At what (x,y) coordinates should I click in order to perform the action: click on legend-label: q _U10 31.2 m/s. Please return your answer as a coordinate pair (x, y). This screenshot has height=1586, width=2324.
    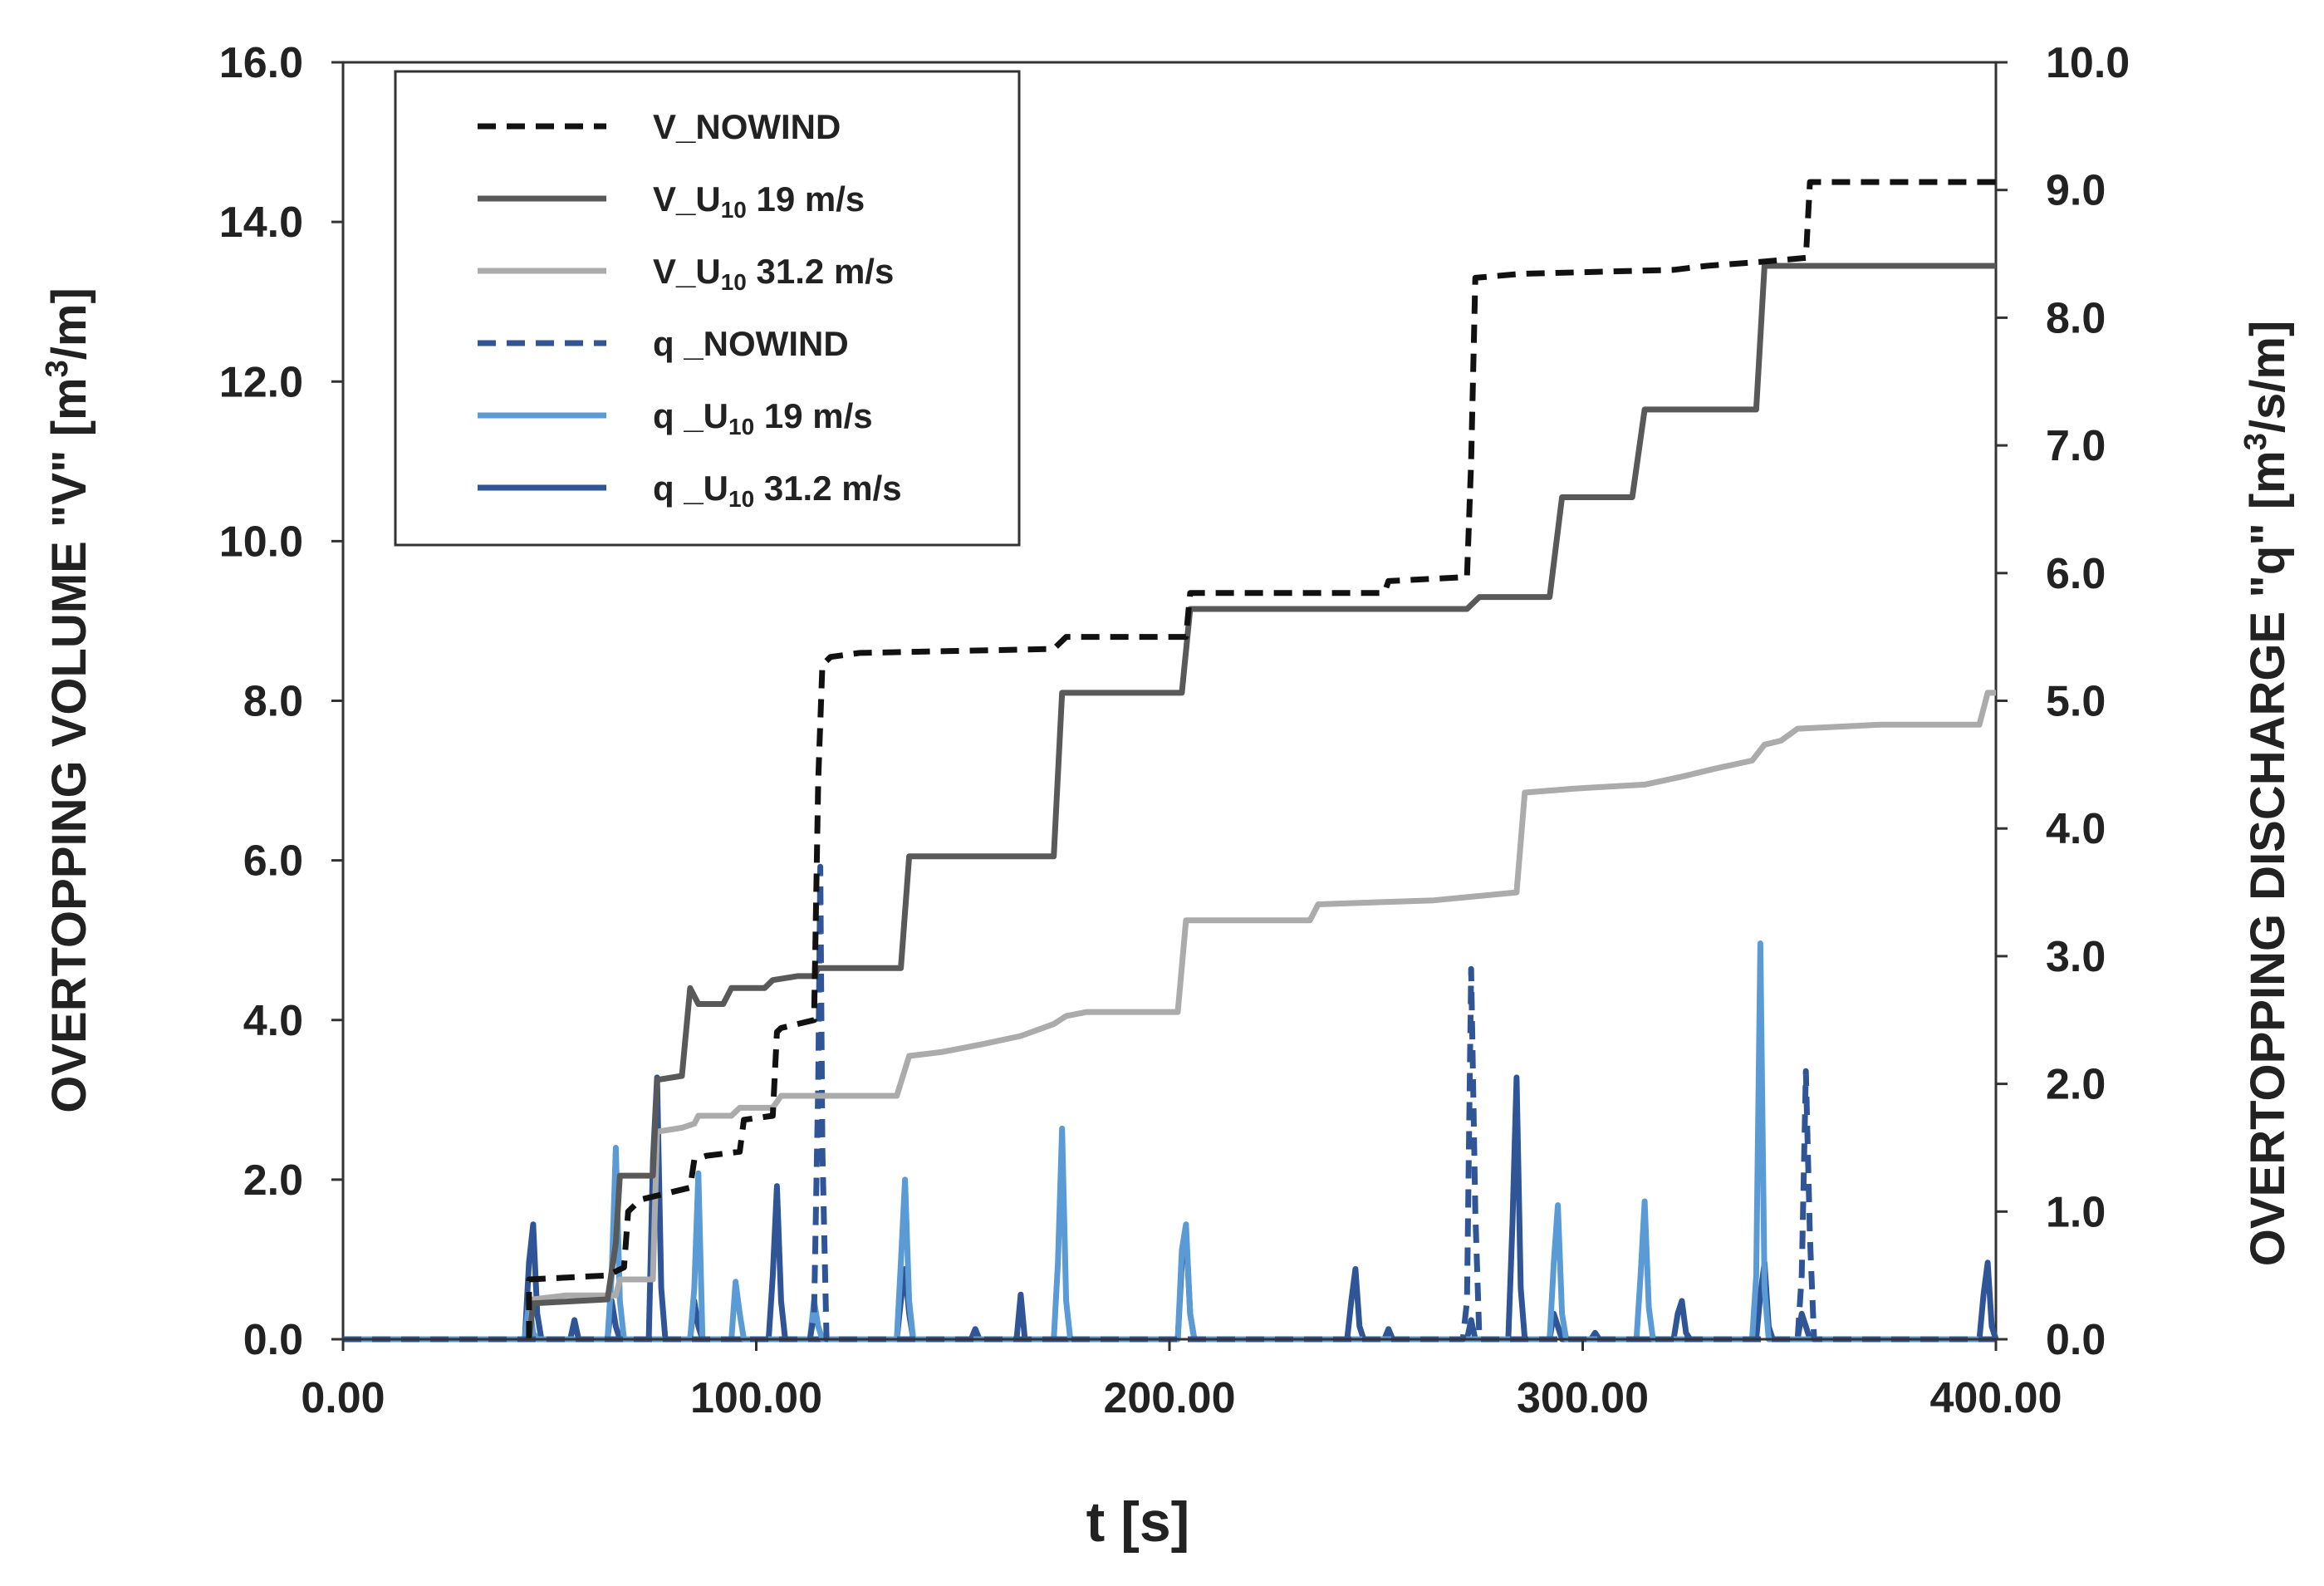
    Looking at the image, I should click on (777, 491).